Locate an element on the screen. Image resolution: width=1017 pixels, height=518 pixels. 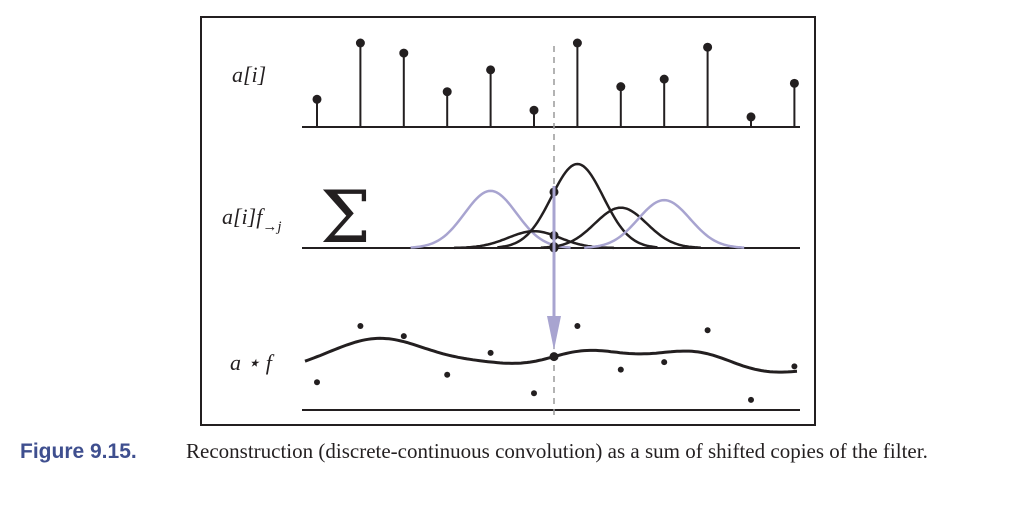
result-sample-dots is located at coordinates (556, 363).